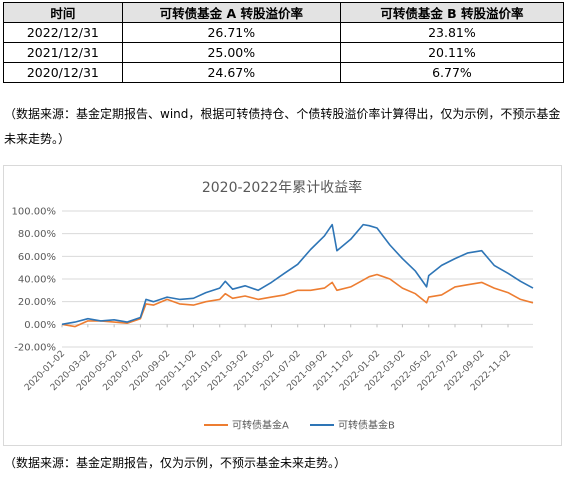  I want to click on series-line-a, so click(297, 300).